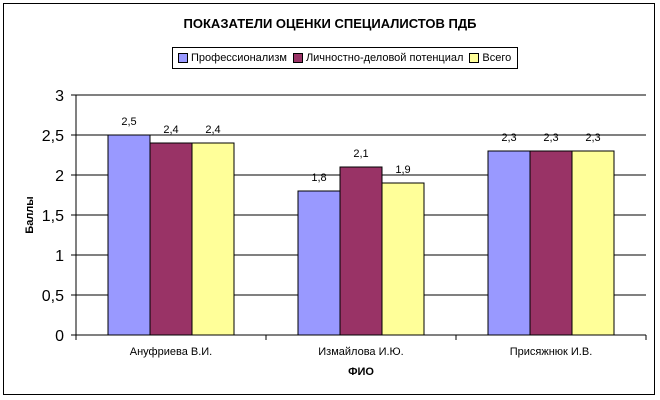 Image resolution: width=660 pixels, height=400 pixels. Describe the element at coordinates (551, 352) in the screenshot. I see `x-tick-label: Присяжнюк И.В.` at that location.